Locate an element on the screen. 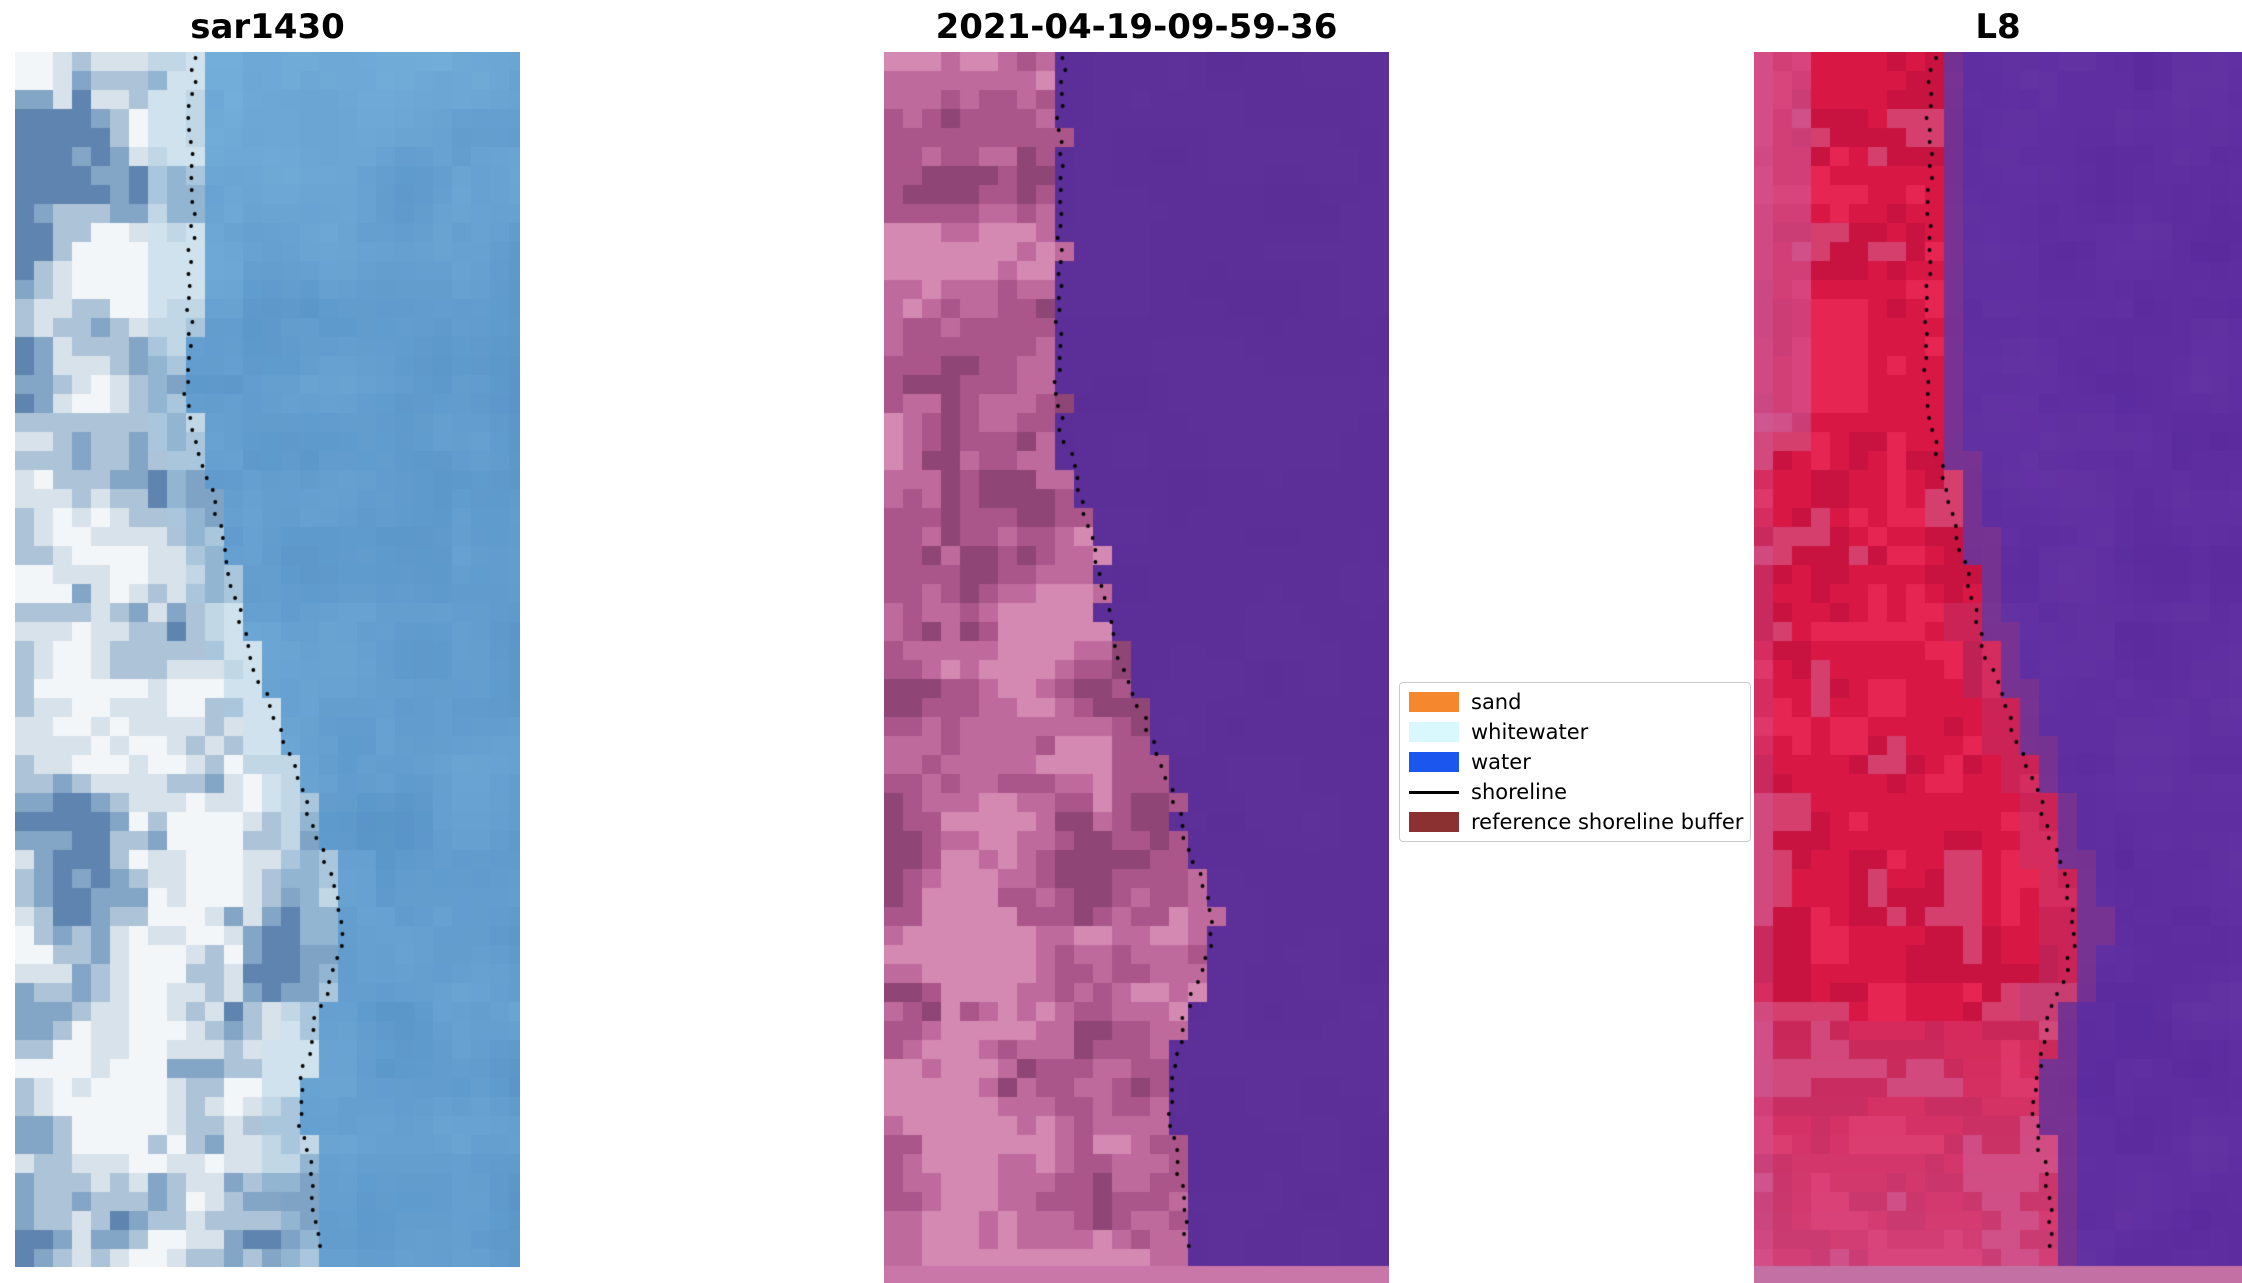 Image resolution: width=2242 pixels, height=1283 pixels. legend-item-water: water is located at coordinates (1575, 762).